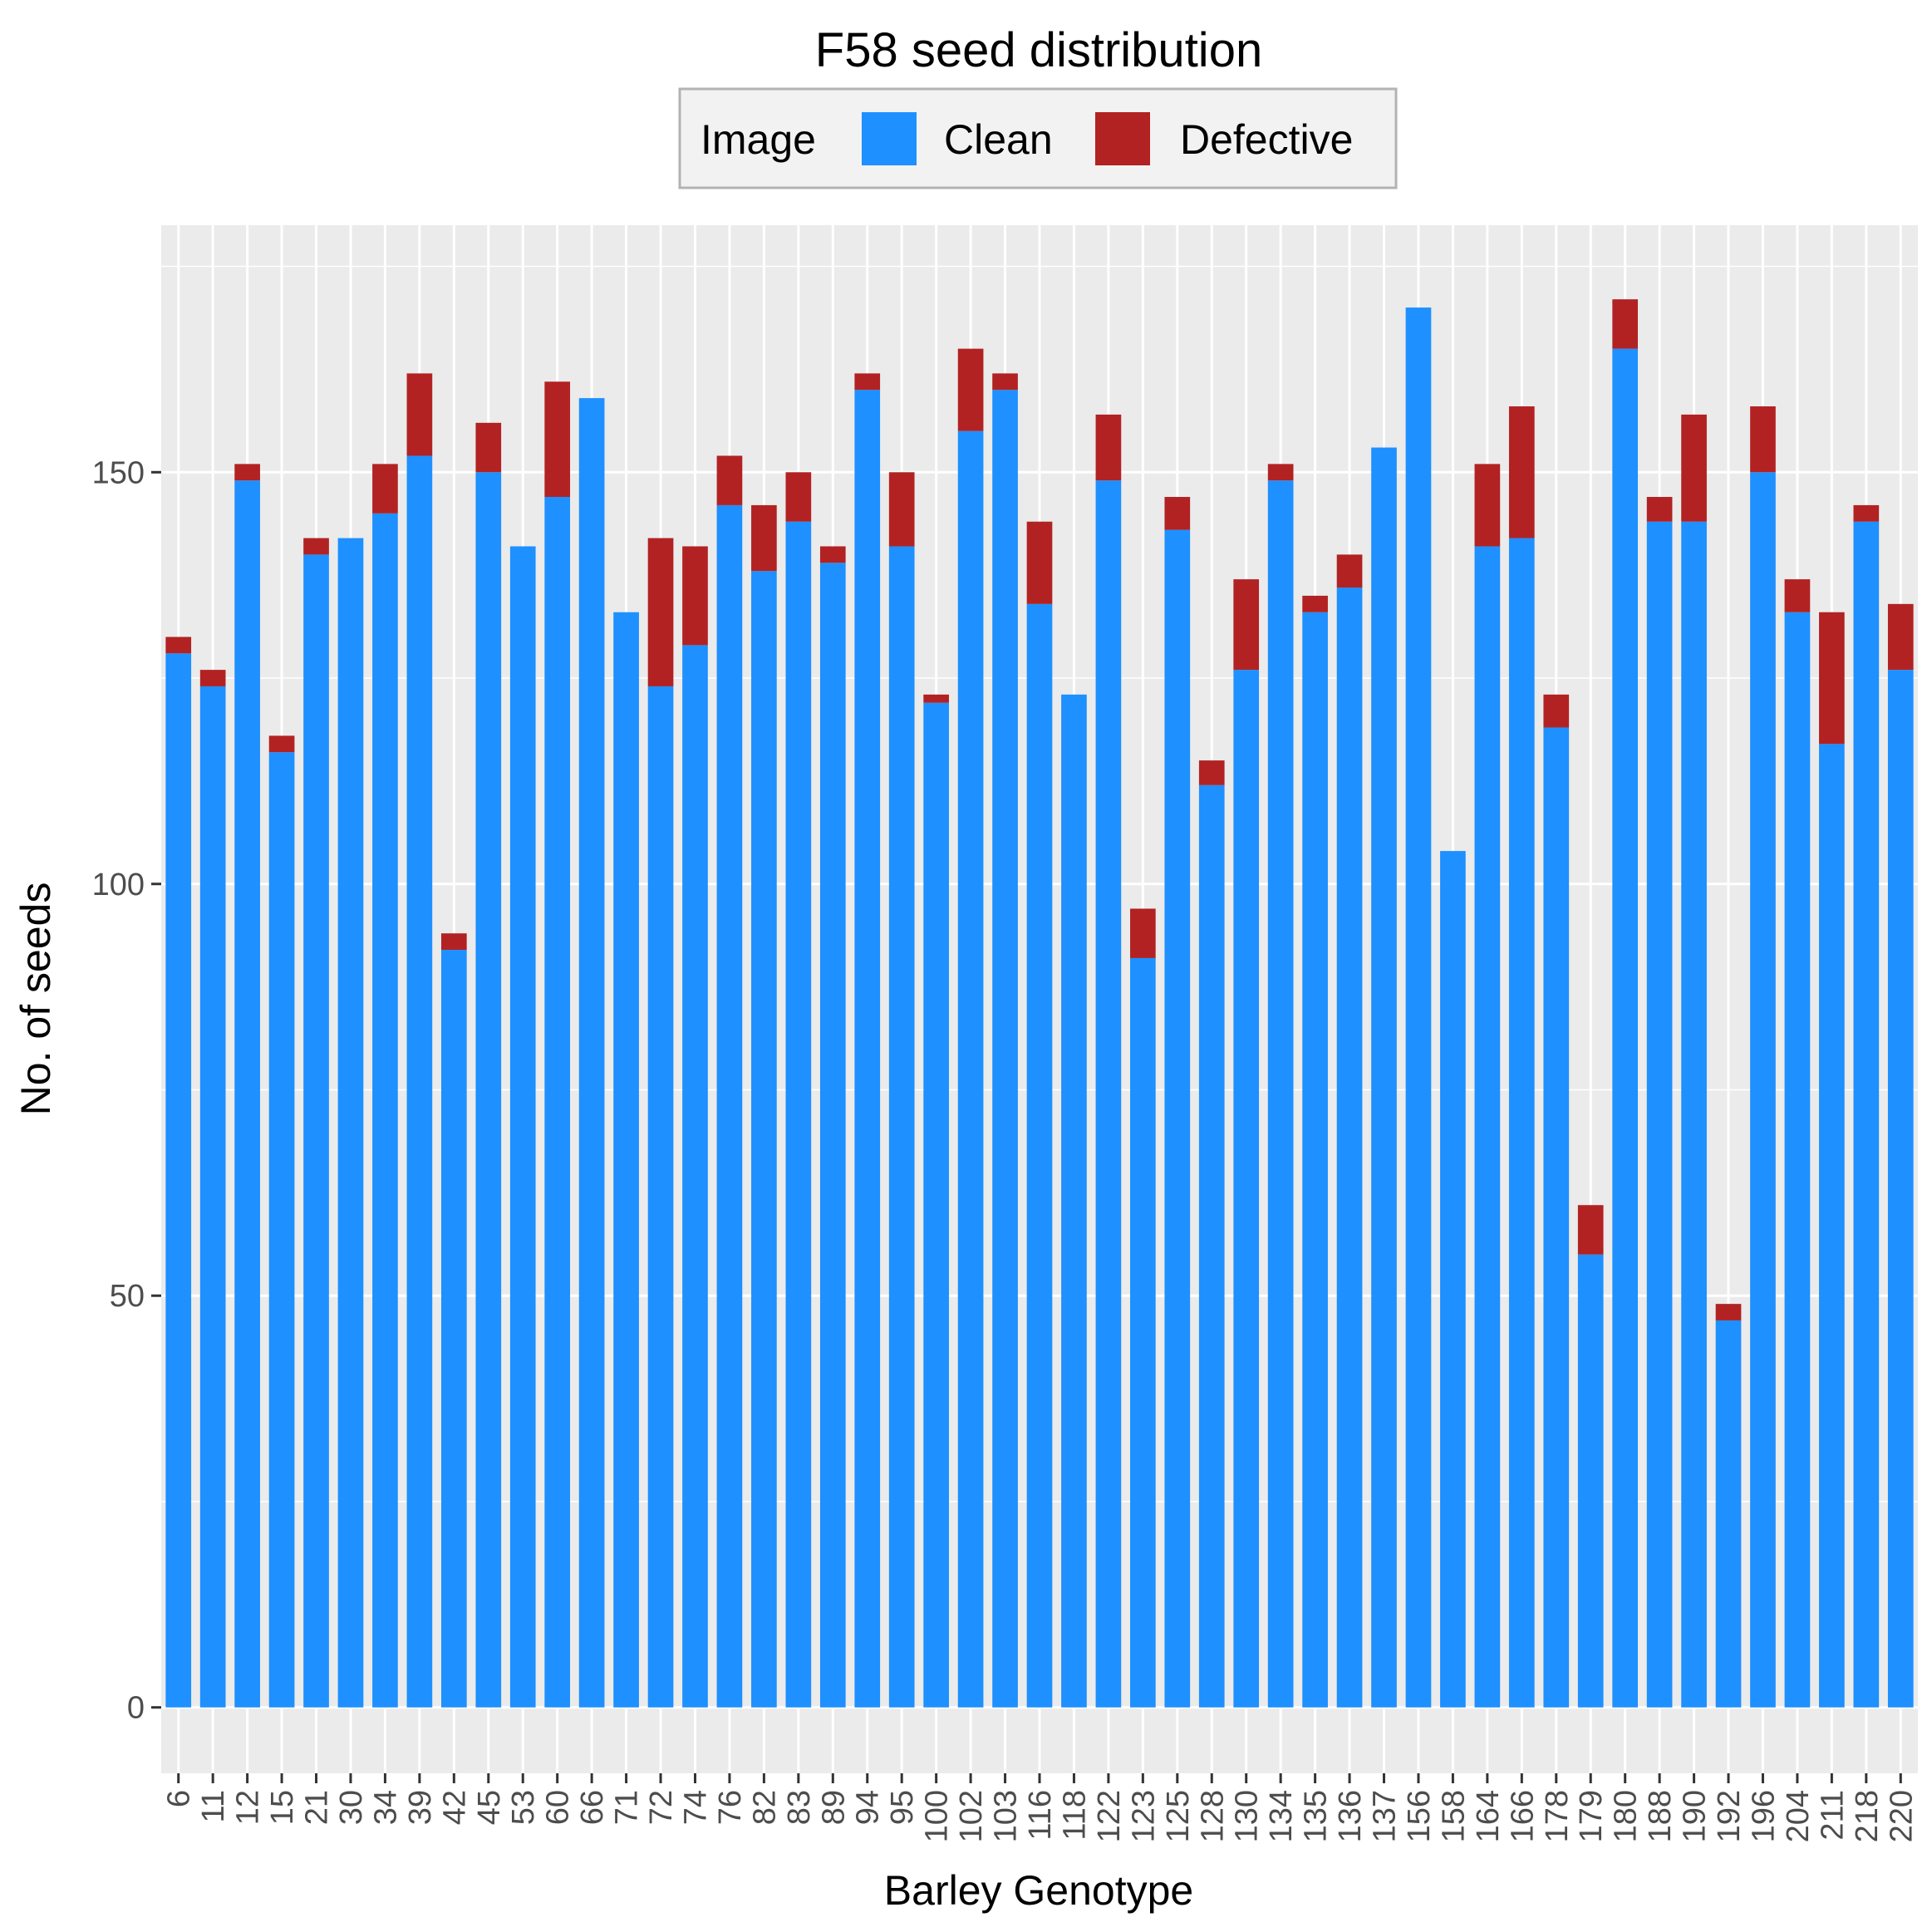  I want to click on y-tick-label: 0, so click(136, 1709).